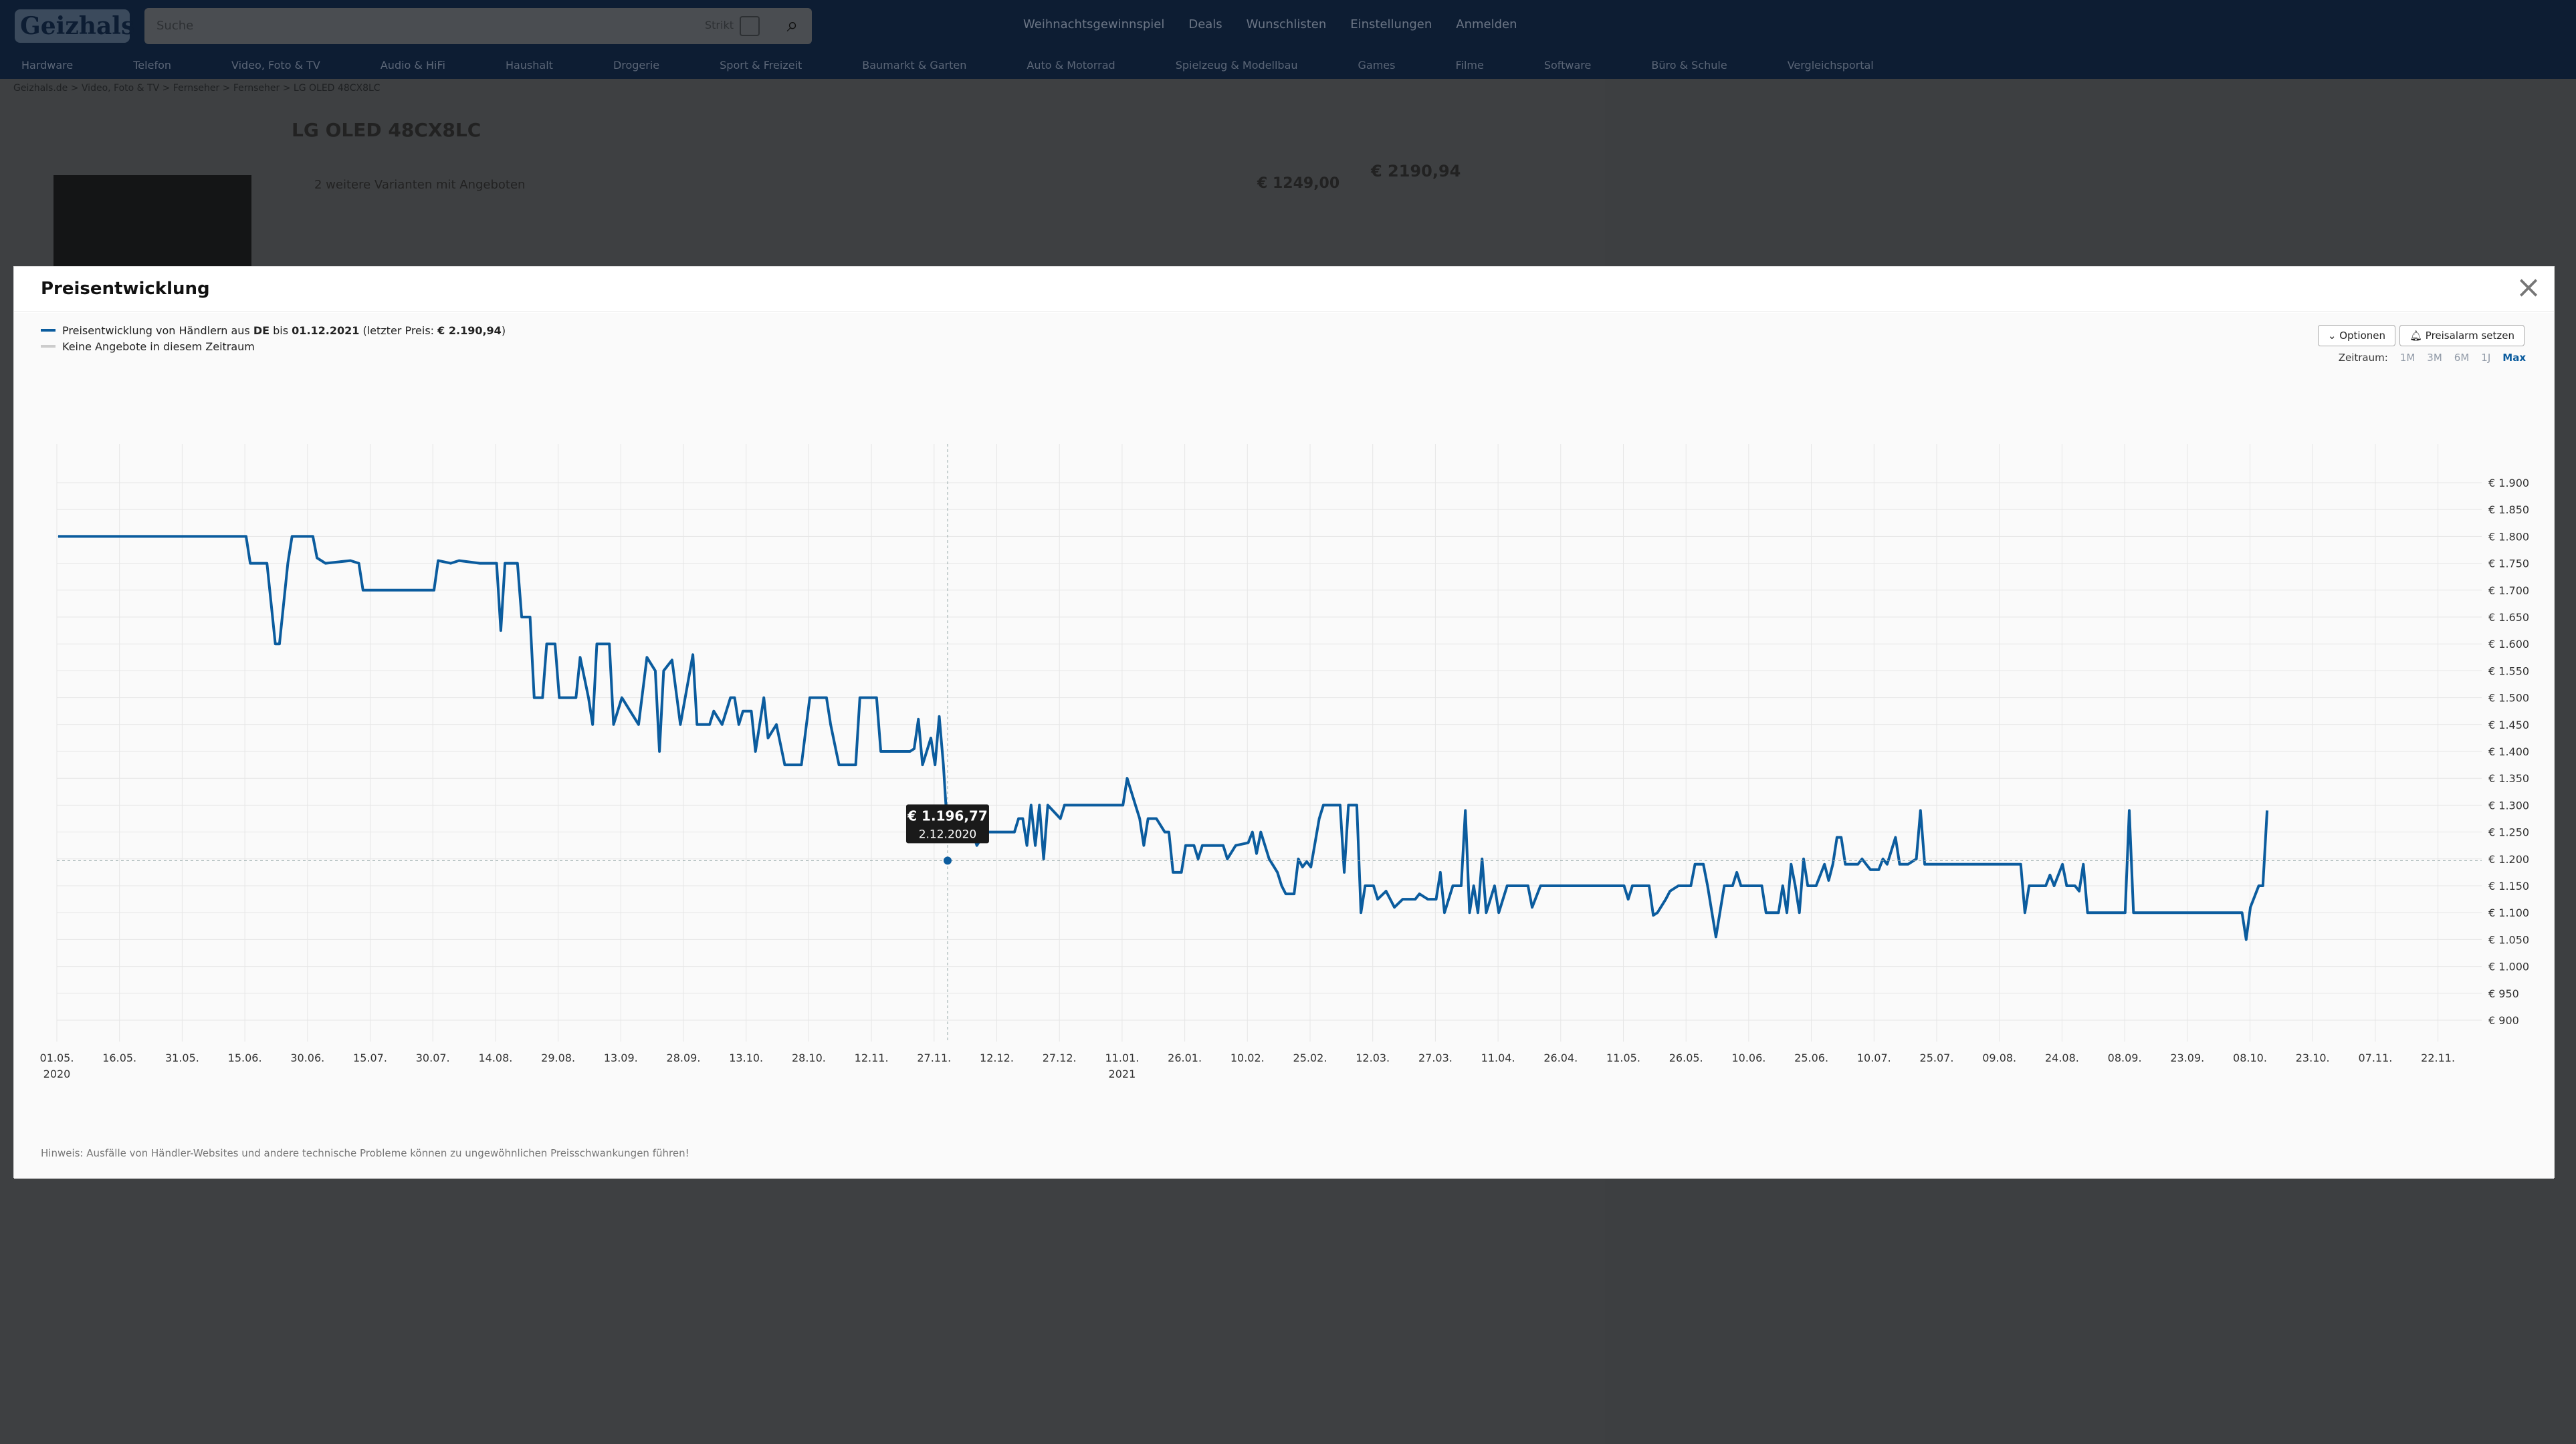 The image size is (2576, 1444). Describe the element at coordinates (245, 1058) in the screenshot. I see `x-tick-label: 15.06.` at that location.